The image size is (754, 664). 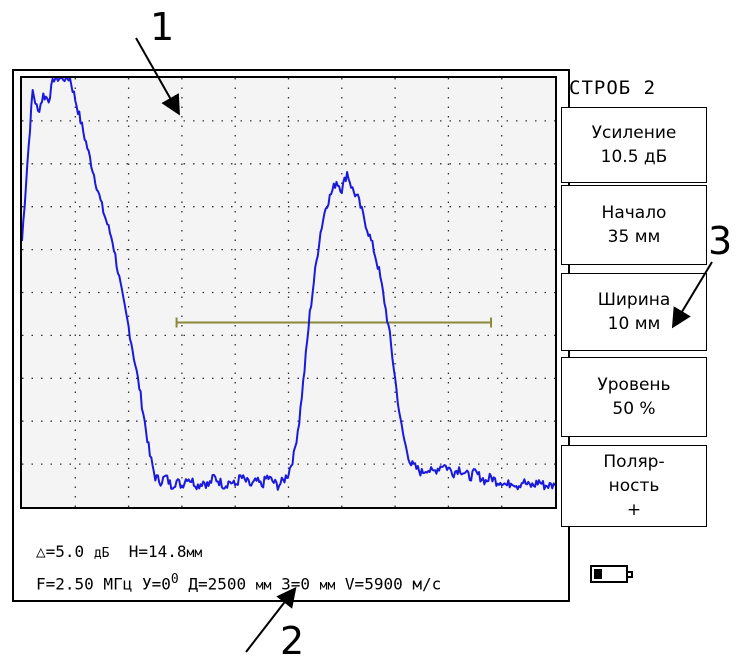 What do you see at coordinates (238, 553) in the screenshot?
I see `status-line-1: △=5.0 дБ H=14.8мм` at bounding box center [238, 553].